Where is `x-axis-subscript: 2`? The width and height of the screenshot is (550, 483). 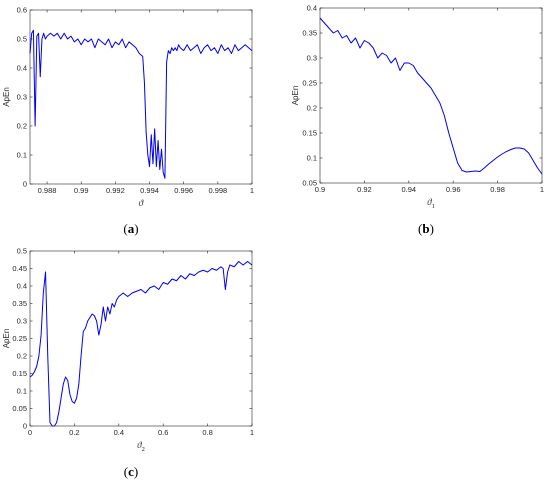 x-axis-subscript: 2 is located at coordinates (143, 449).